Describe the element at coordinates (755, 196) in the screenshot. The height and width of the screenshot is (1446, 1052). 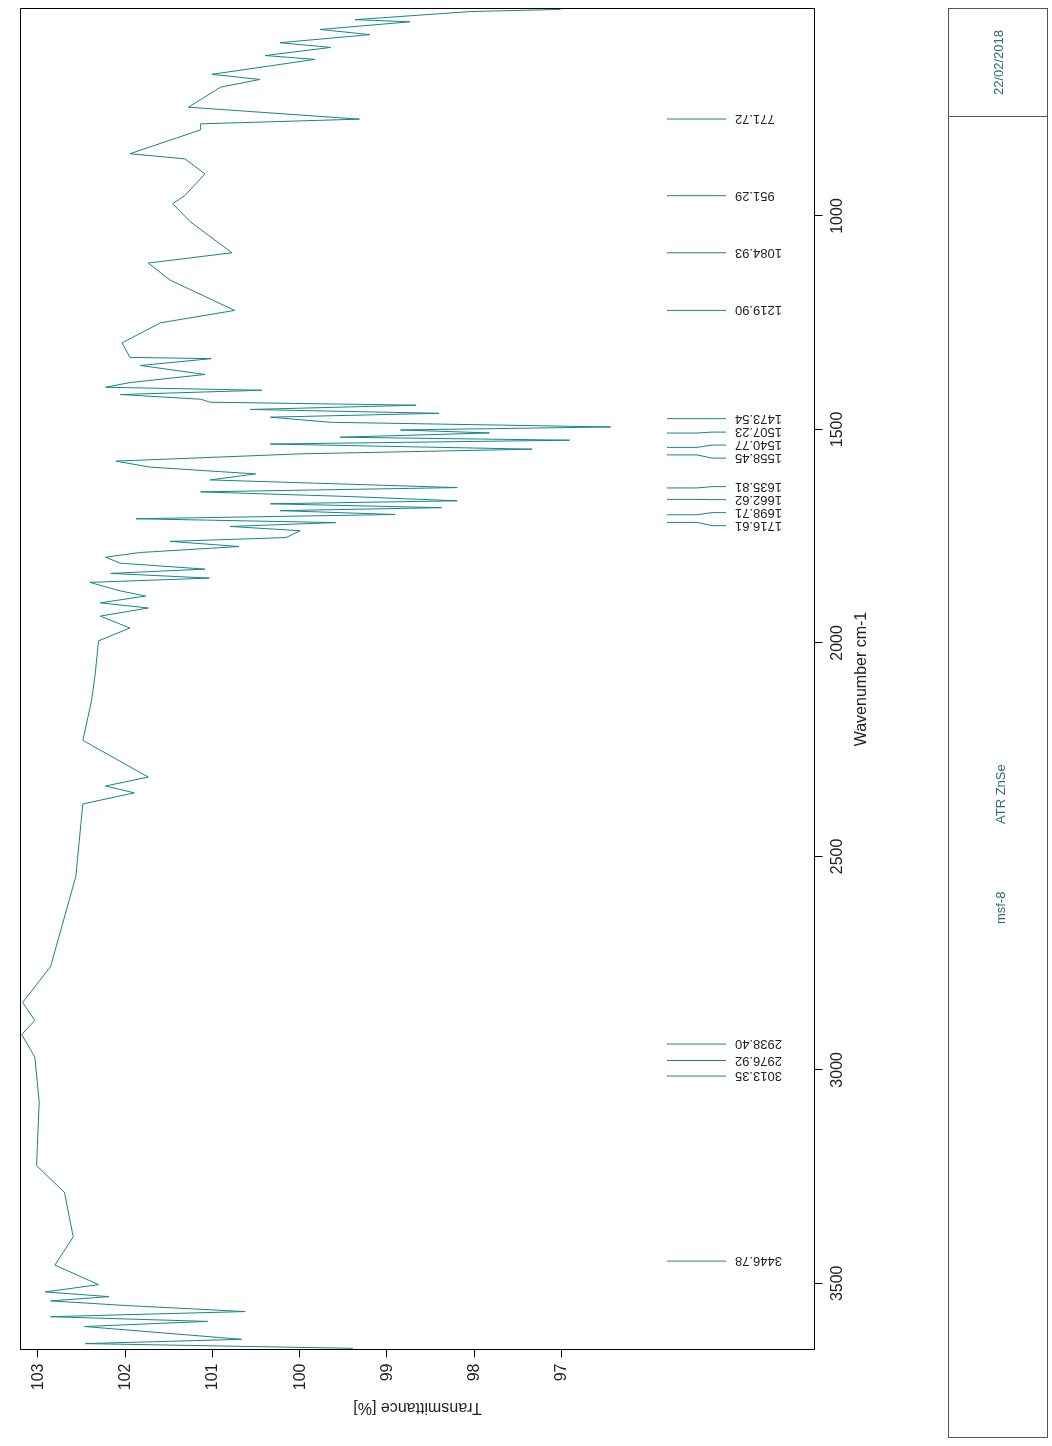
I see `annotation: 951.29` at that location.